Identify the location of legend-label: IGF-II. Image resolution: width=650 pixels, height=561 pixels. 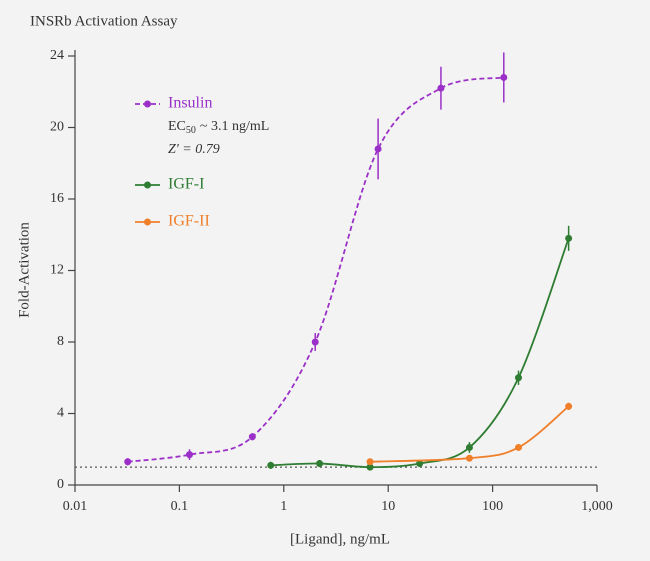
(189, 221).